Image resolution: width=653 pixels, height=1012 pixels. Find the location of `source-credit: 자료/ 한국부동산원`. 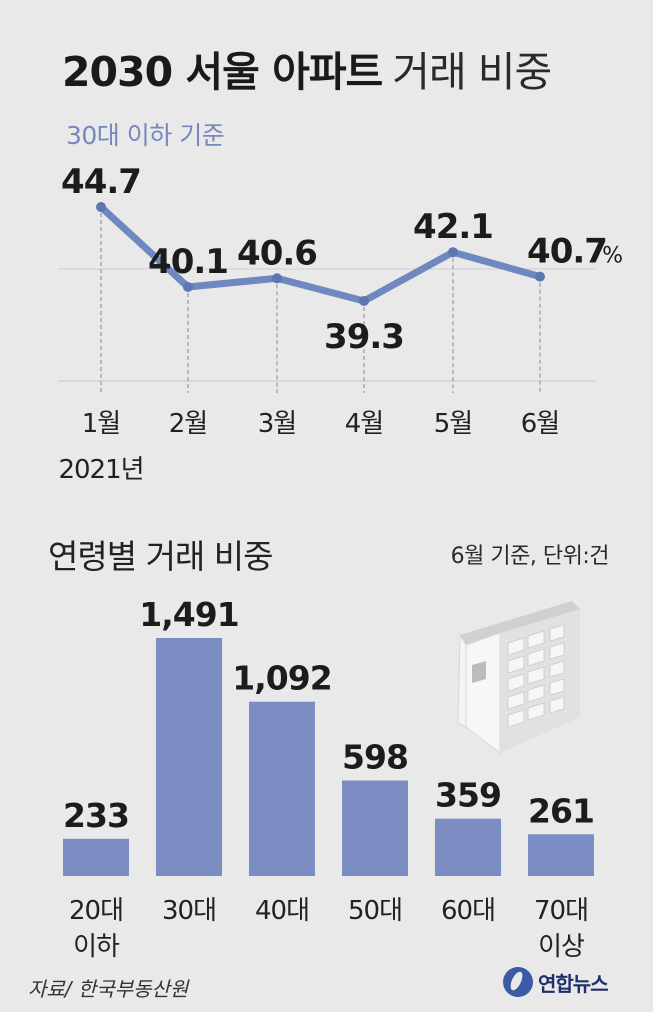

source-credit: 자료/ 한국부동산원 is located at coordinates (108, 989).